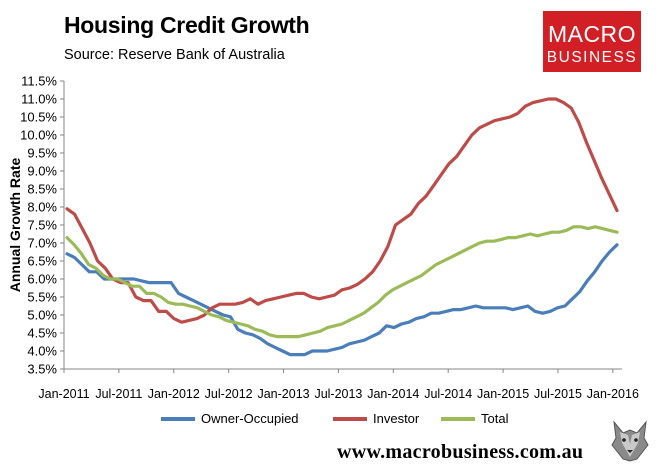  Describe the element at coordinates (42, 279) in the screenshot. I see `y-tick-label: 6.0%` at that location.